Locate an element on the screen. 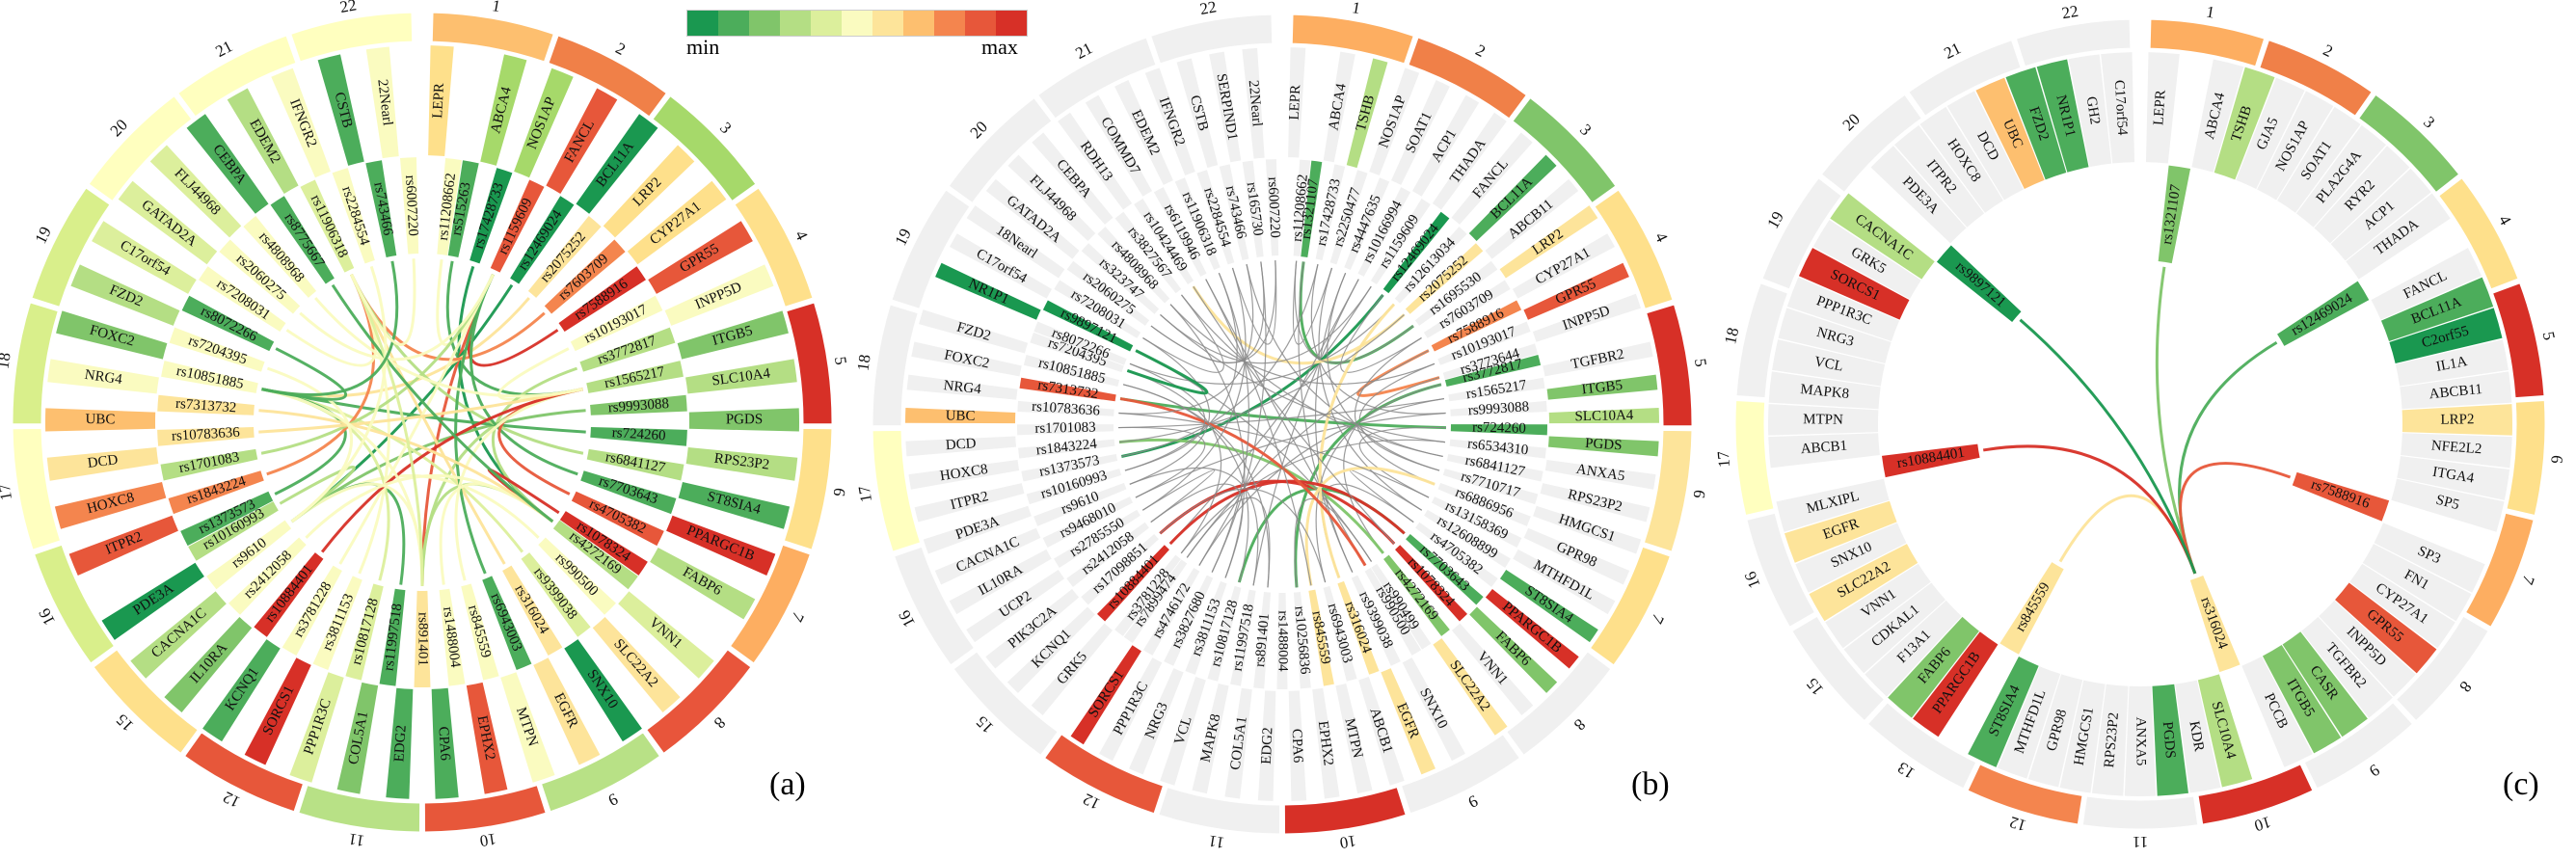 This screenshot has width=2576, height=858. snp-label: rs9993088 is located at coordinates (1498, 408).